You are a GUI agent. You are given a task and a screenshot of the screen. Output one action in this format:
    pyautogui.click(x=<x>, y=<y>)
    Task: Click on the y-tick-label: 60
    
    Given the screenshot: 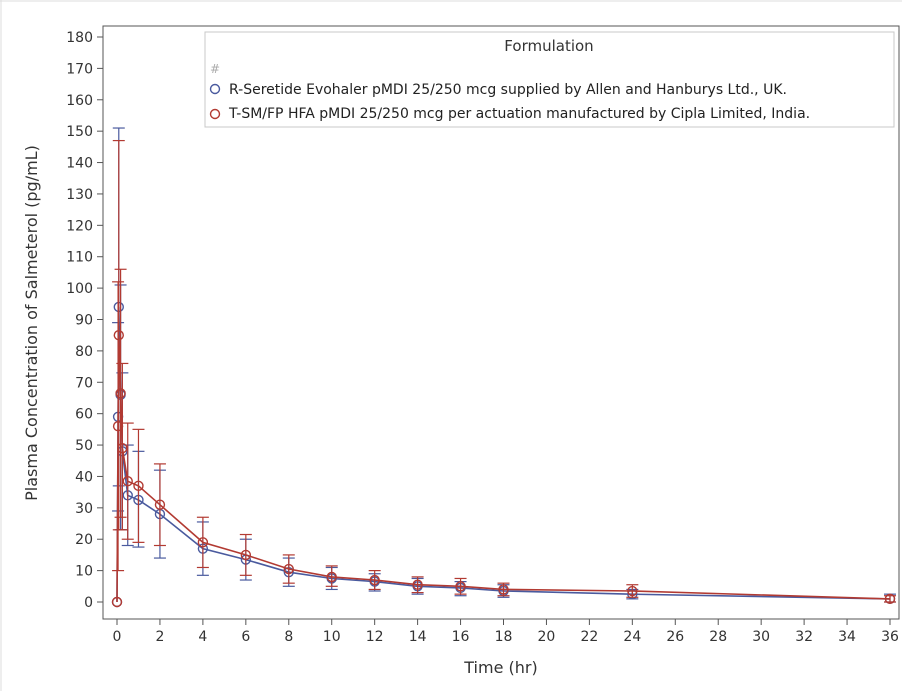 What is the action you would take?
    pyautogui.click(x=84, y=415)
    